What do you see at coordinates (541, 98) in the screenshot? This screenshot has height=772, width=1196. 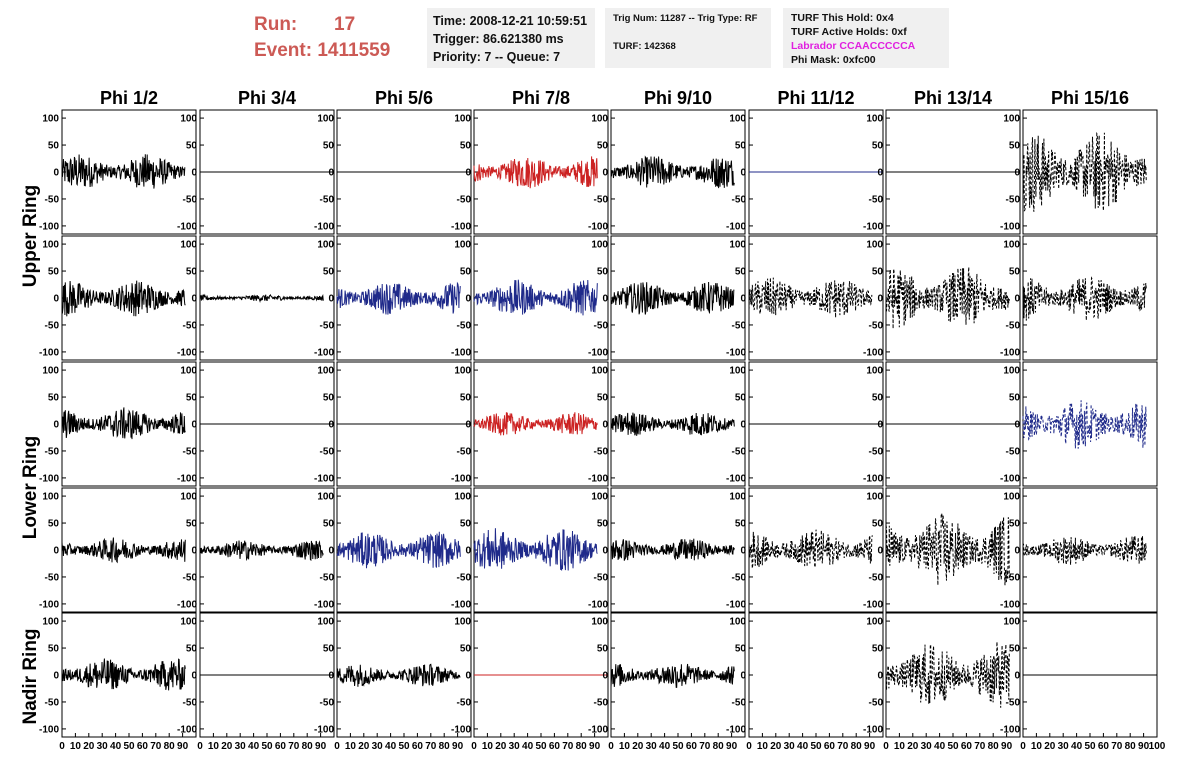 I see `column-header-4: Phi 7/8` at bounding box center [541, 98].